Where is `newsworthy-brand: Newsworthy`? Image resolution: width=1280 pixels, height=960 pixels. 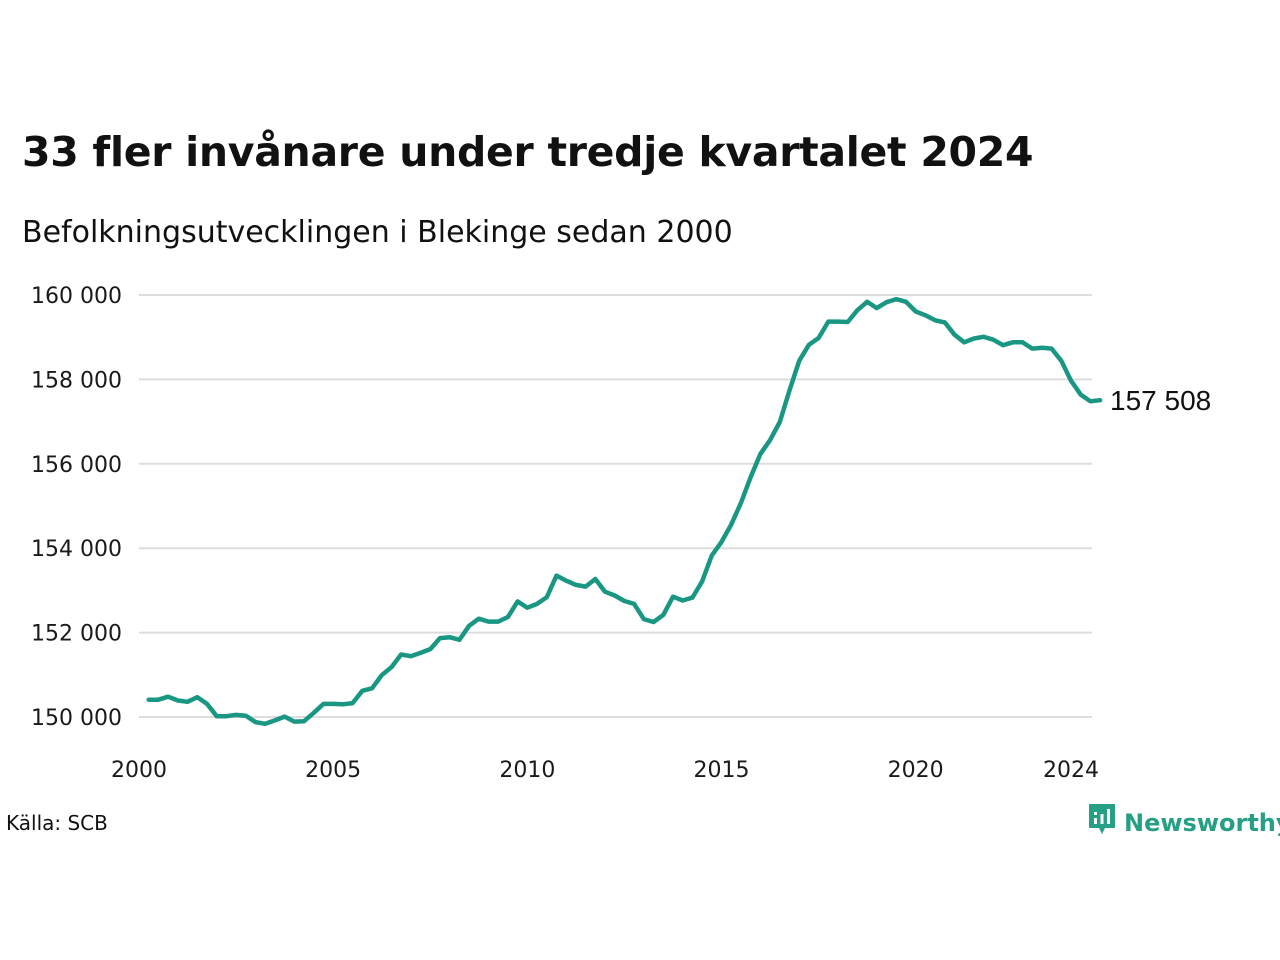
newsworthy-brand: Newsworthy is located at coordinates (1184, 822).